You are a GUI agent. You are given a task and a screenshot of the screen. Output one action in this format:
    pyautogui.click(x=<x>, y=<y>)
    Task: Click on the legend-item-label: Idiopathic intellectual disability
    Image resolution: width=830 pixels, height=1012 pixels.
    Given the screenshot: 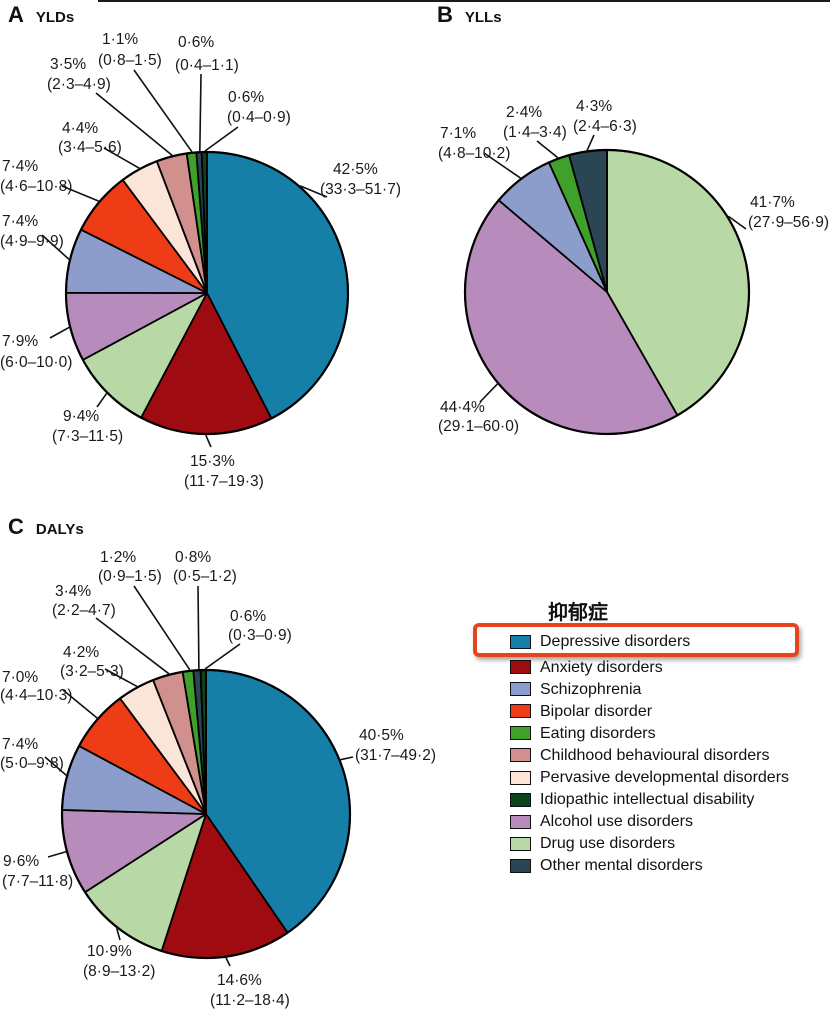 What is the action you would take?
    pyautogui.click(x=647, y=800)
    